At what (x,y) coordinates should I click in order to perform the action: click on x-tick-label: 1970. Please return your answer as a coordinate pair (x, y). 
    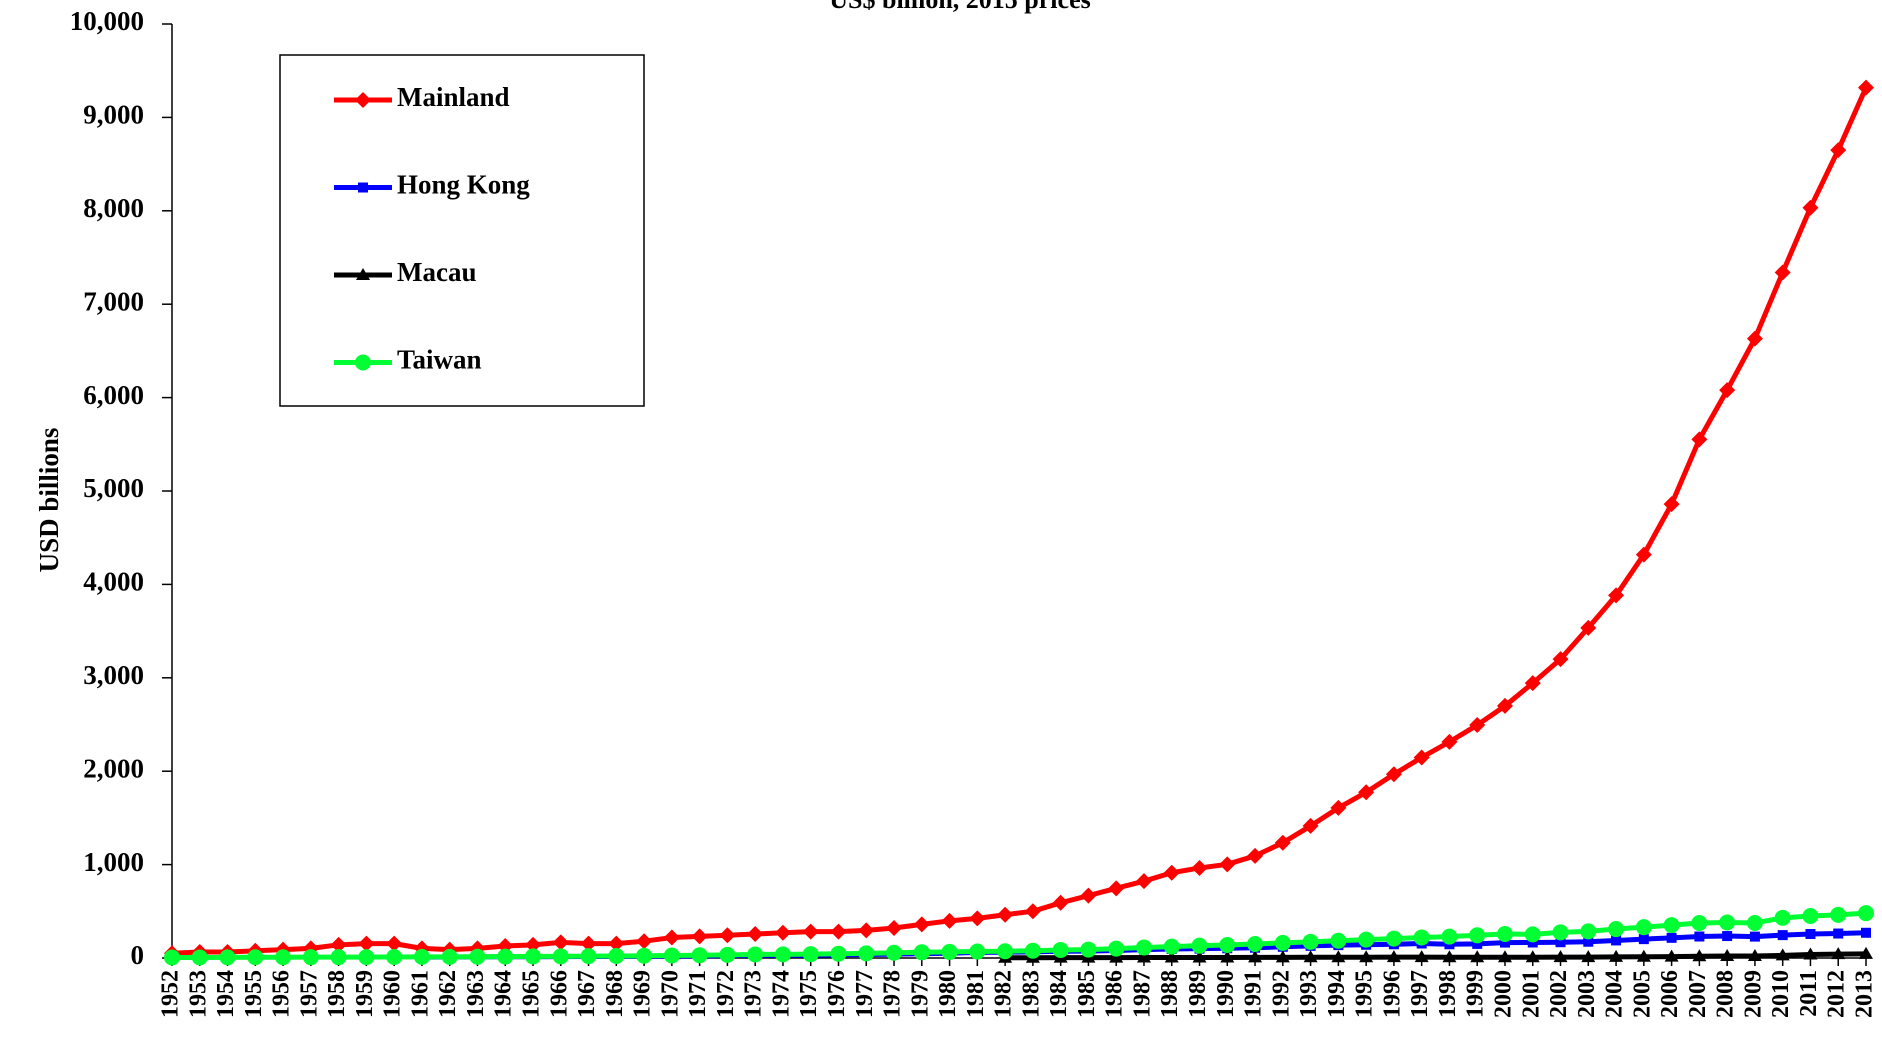
    Looking at the image, I should click on (670, 994).